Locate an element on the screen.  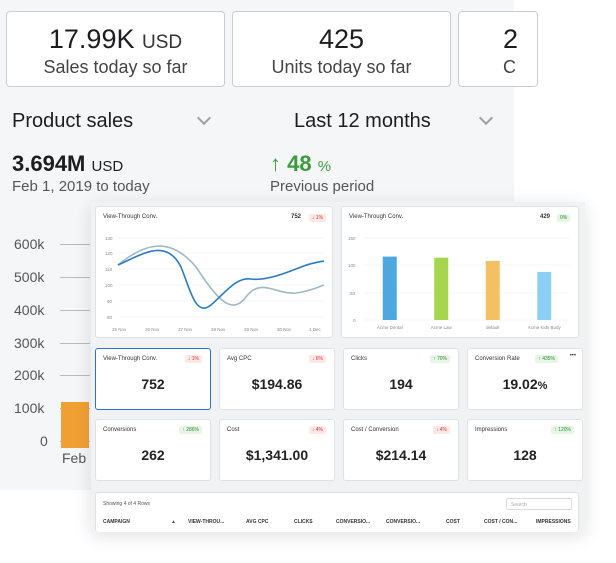
kpi-sales-today: 17.99K USD Sales today so far is located at coordinates (115, 49).